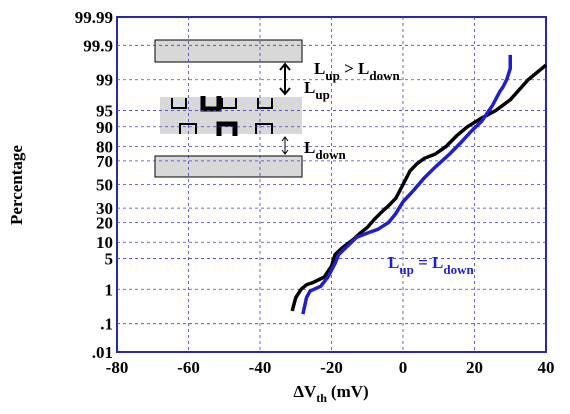 This screenshot has width=570, height=414. What do you see at coordinates (474, 367) in the screenshot?
I see `x-tick-label: 20` at bounding box center [474, 367].